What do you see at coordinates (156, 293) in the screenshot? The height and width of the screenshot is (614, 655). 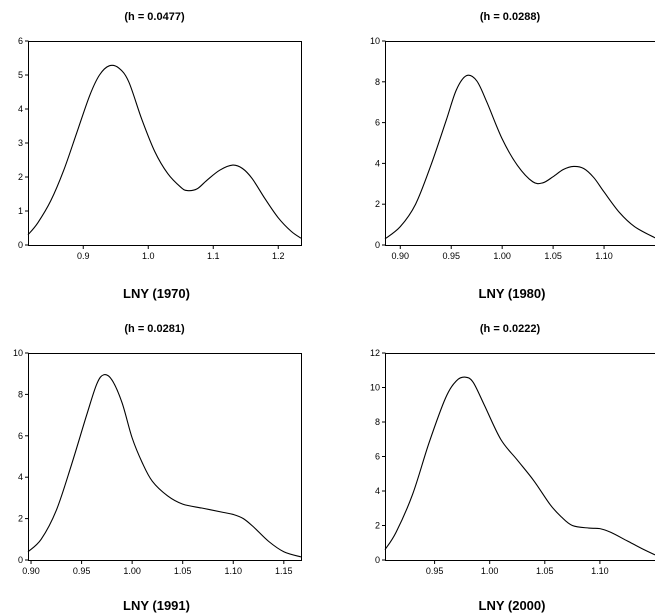 I see `chart-1-xlabel: LNY (1970)` at bounding box center [156, 293].